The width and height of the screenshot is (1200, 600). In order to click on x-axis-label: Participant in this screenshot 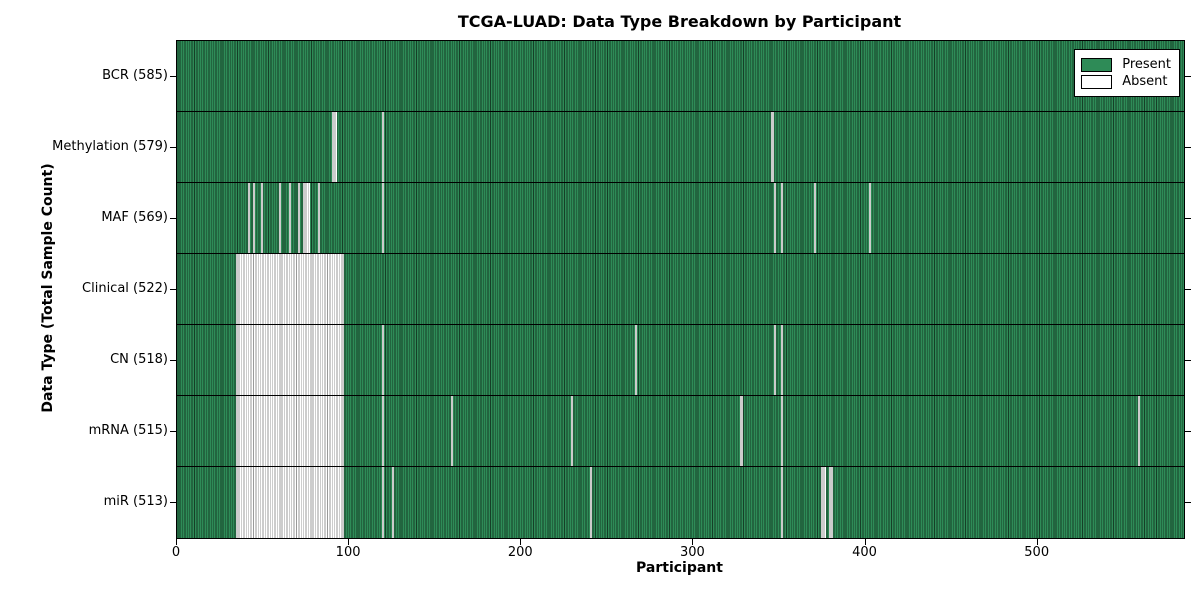, I will do `click(679, 568)`.